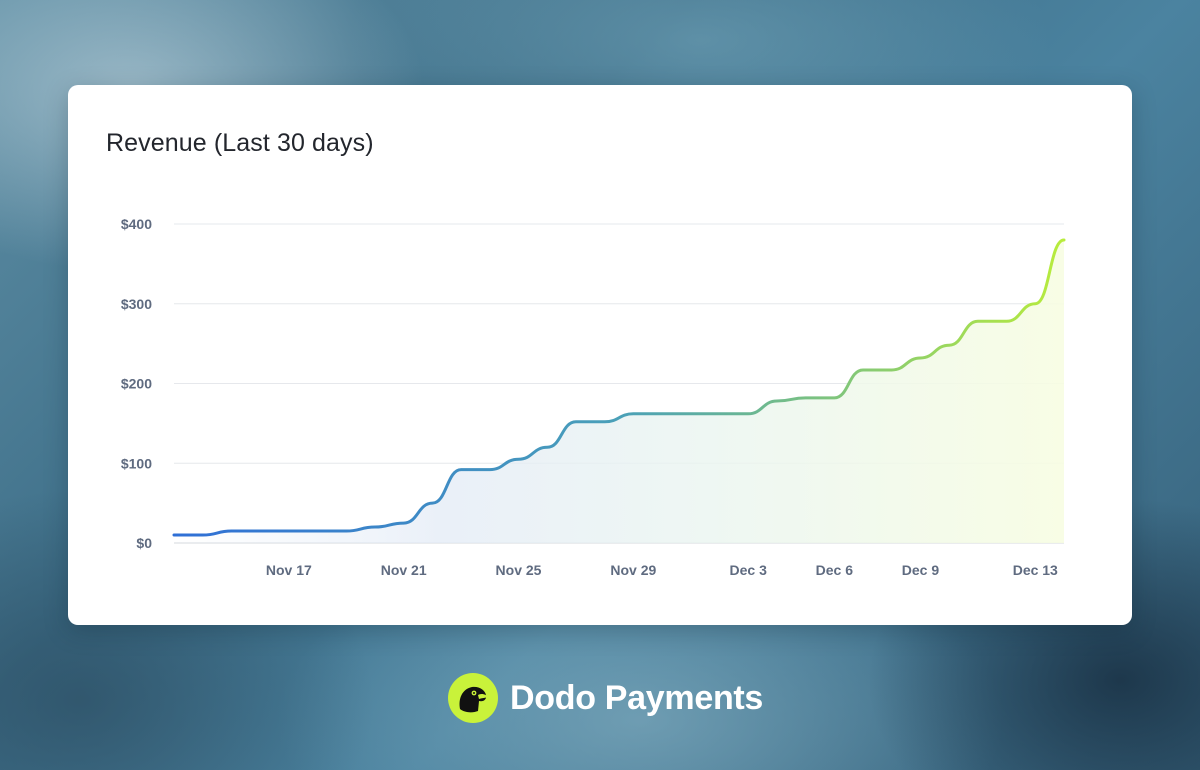  I want to click on brand-footer: Dodo Payments, so click(605, 698).